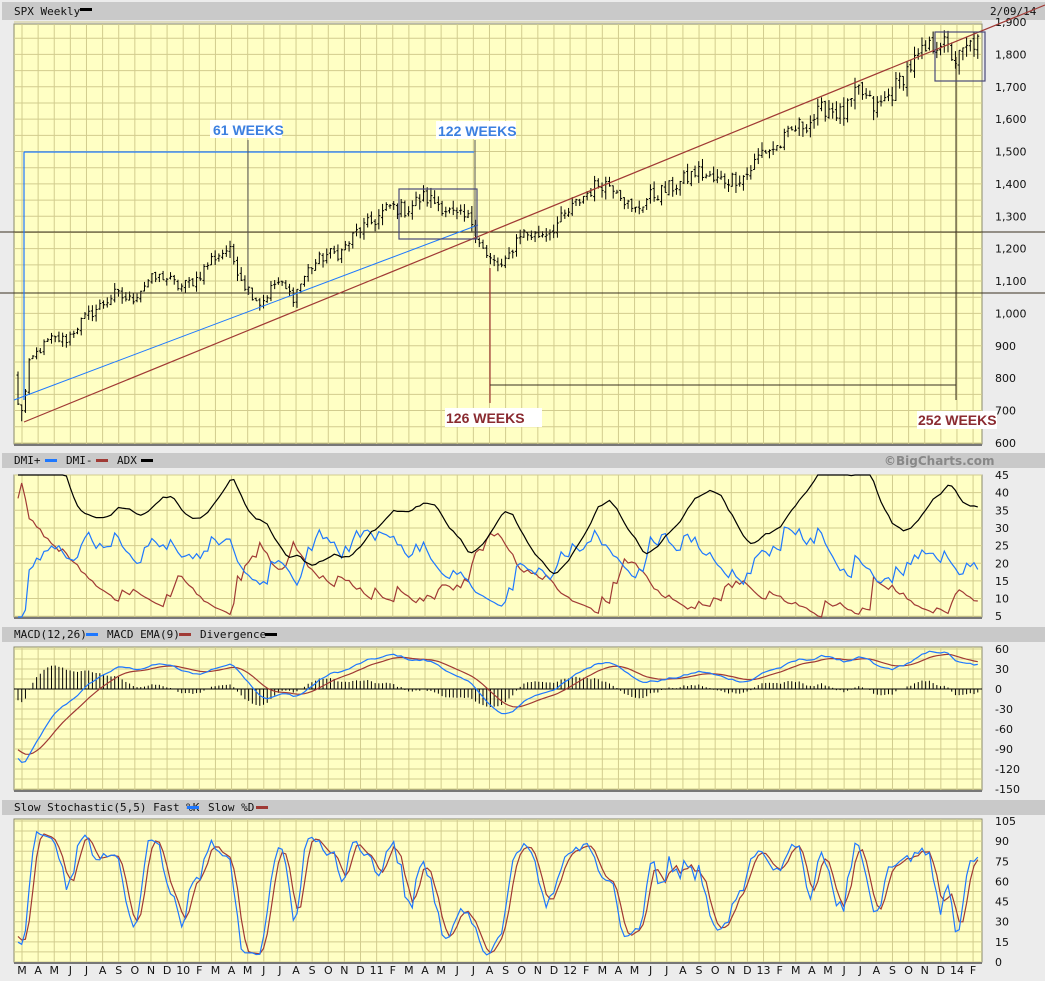 This screenshot has width=1045, height=981. I want to click on stoch-tick-label: 45, so click(1002, 902).